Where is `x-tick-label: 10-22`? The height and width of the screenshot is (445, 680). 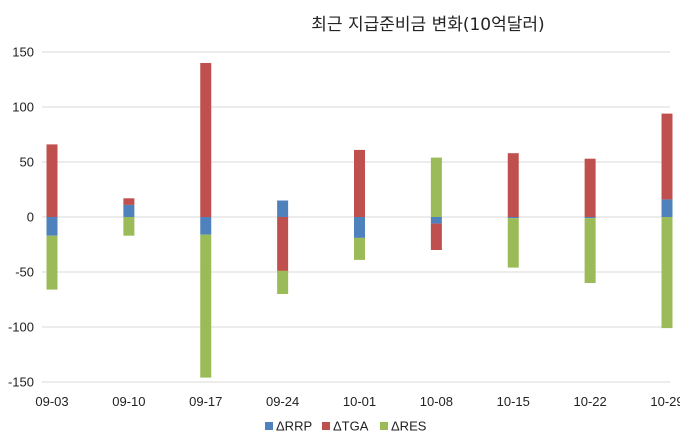 x-tick-label: 10-22 is located at coordinates (590, 401).